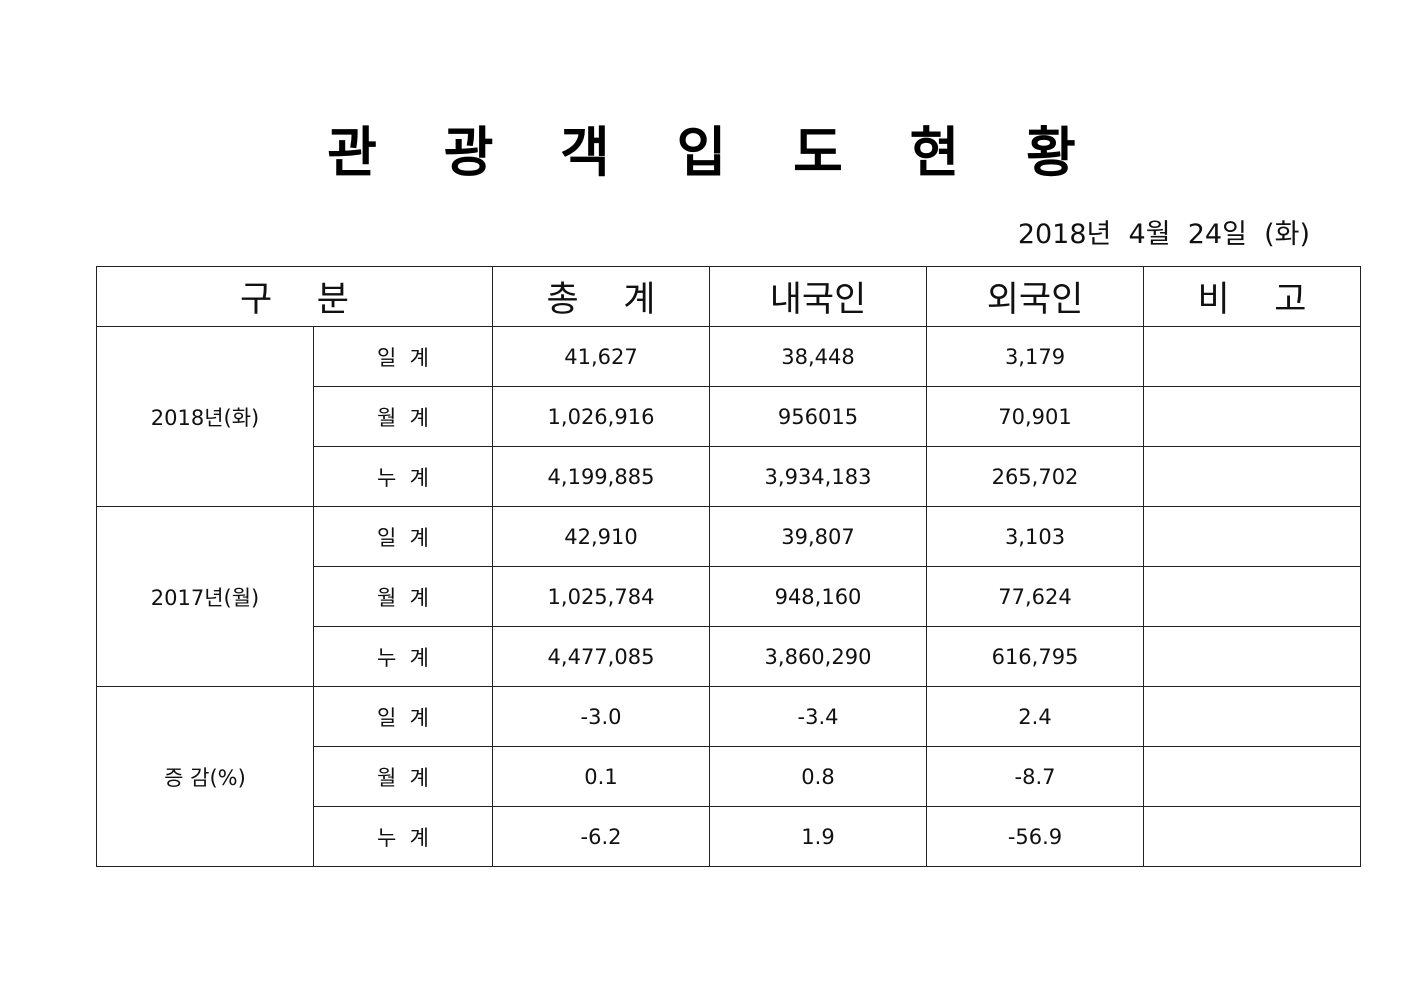  I want to click on table-row: 월 계 1,026,916 956015 70,901, so click(729, 416).